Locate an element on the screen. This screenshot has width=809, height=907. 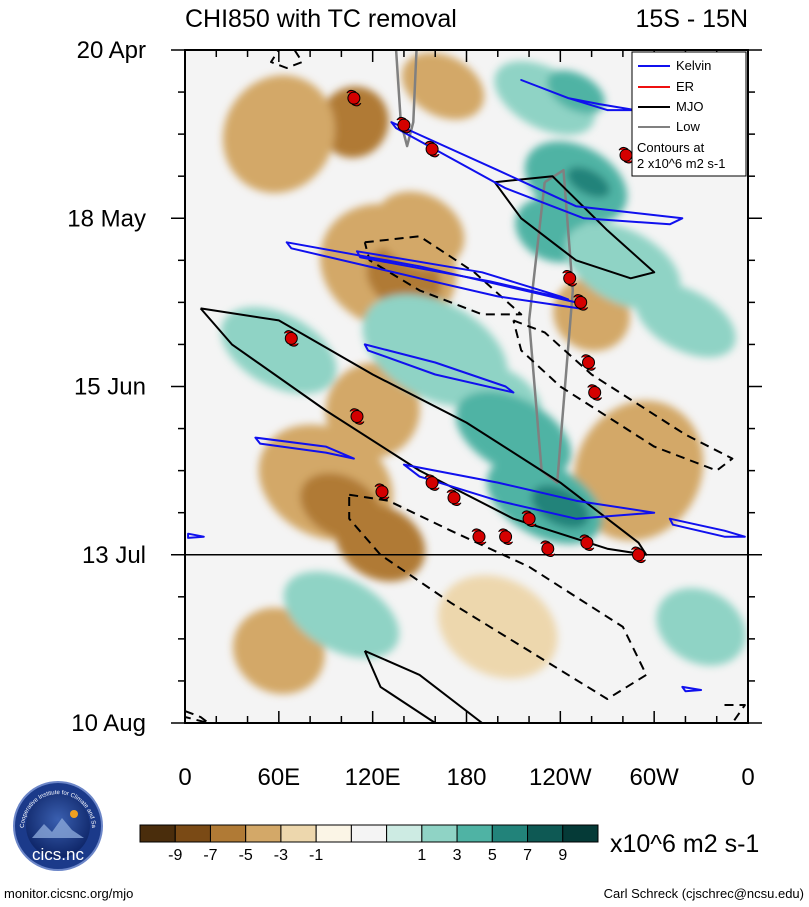
colorbar-label-2: -5 is located at coordinates (246, 855).